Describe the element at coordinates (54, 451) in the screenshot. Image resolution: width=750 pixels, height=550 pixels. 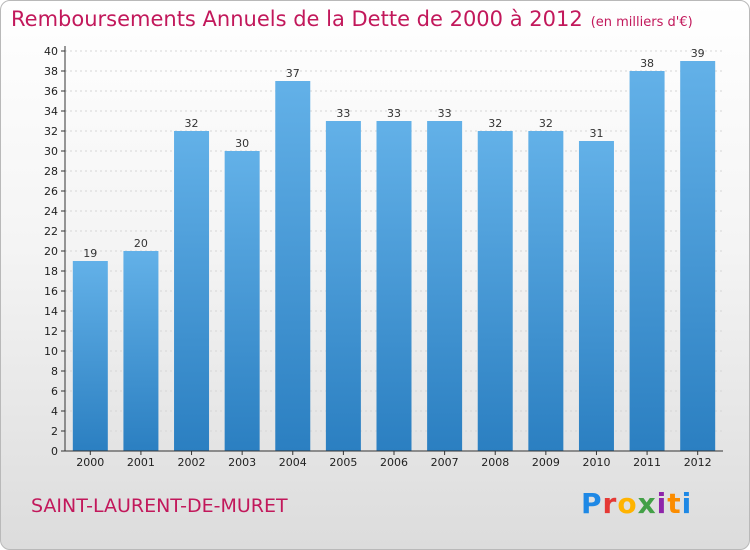
I see `y-tick-label: 0` at that location.